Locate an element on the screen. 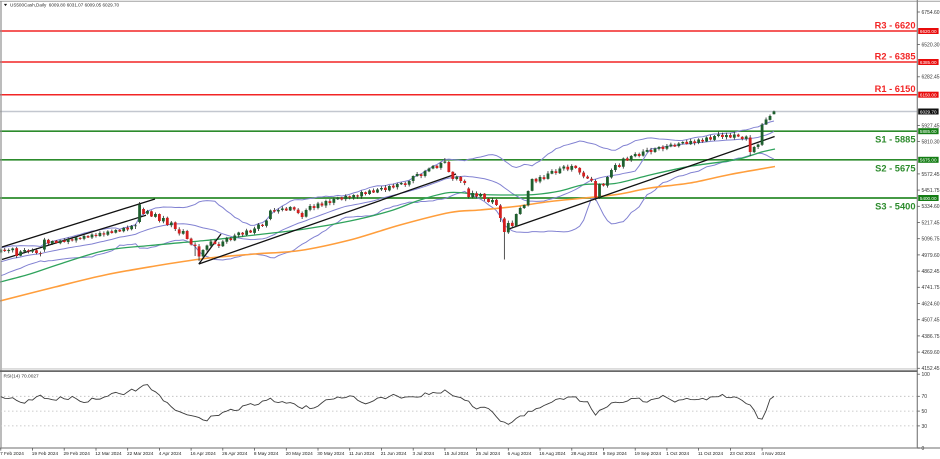  svg-text: 100 is located at coordinates (926, 375).